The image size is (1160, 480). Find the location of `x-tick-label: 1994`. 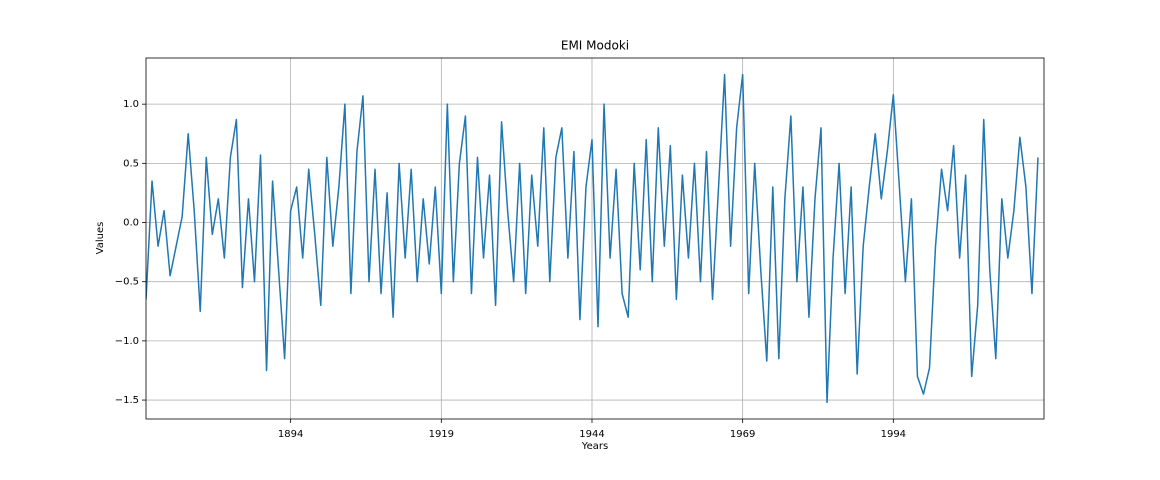

x-tick-label: 1994 is located at coordinates (893, 434).